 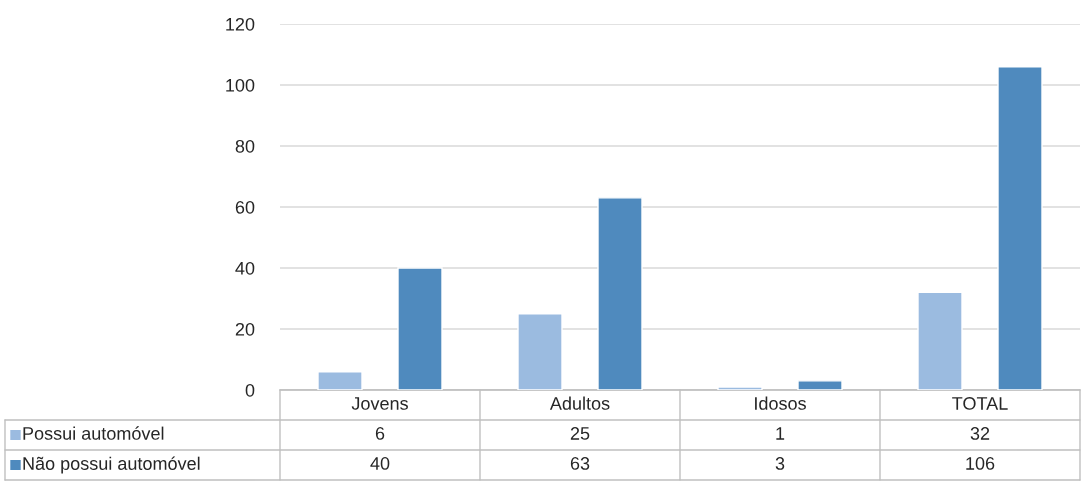 I want to click on legend-label: Não possui automóvel, so click(x=111, y=465).